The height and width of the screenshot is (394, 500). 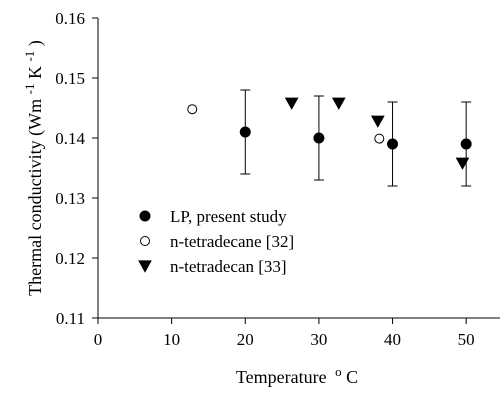 I want to click on y-axis-title: Thermal conductivity (Wm -1 K -1 ), so click(x=32, y=168).